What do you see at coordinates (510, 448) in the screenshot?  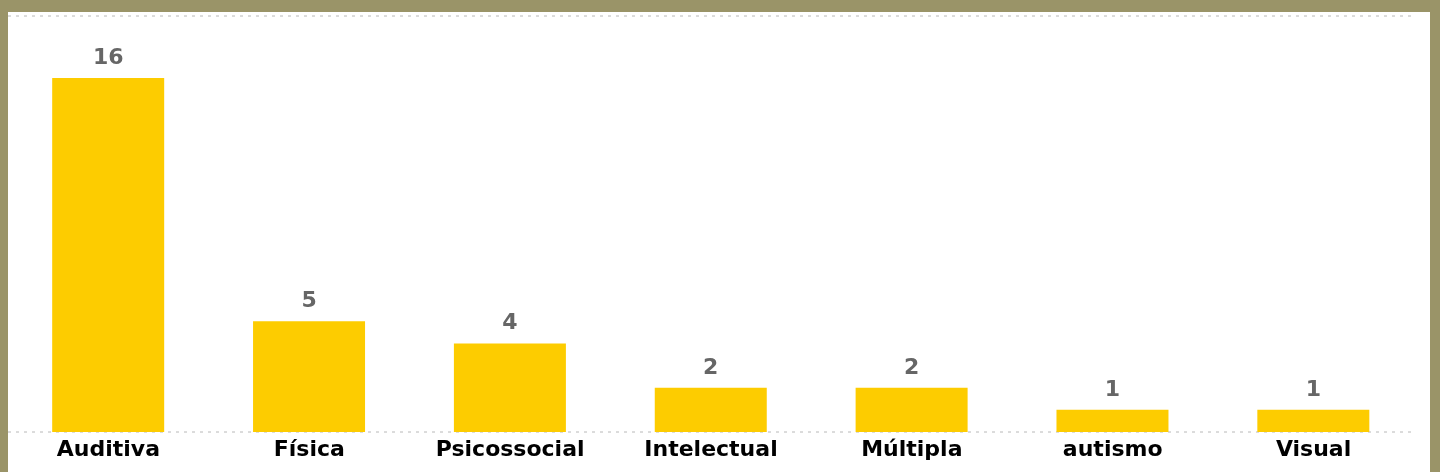 I see `x-tick-label: Psicossocial` at bounding box center [510, 448].